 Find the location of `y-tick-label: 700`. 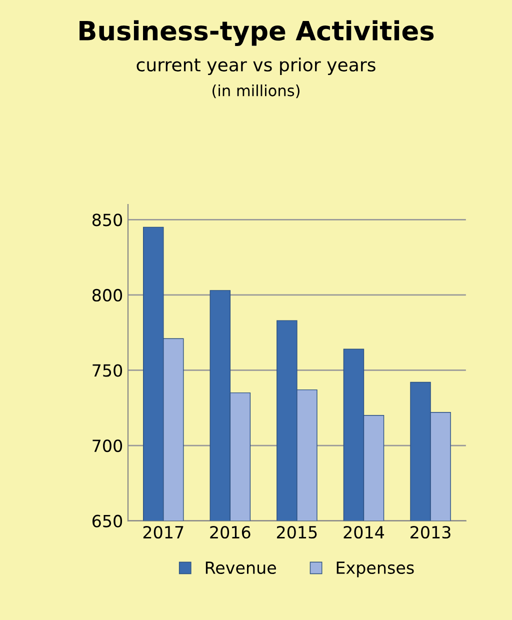

y-tick-label: 700 is located at coordinates (107, 445).